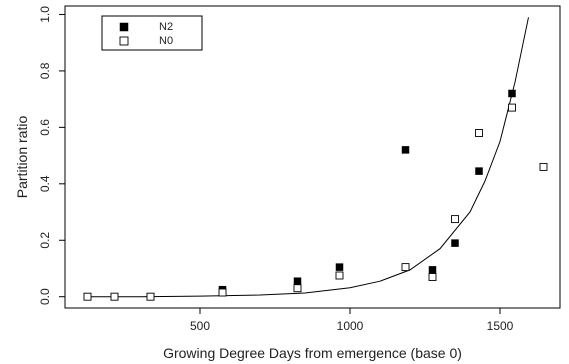 The height and width of the screenshot is (364, 569). What do you see at coordinates (166, 41) in the screenshot?
I see `legend-label: N0` at bounding box center [166, 41].